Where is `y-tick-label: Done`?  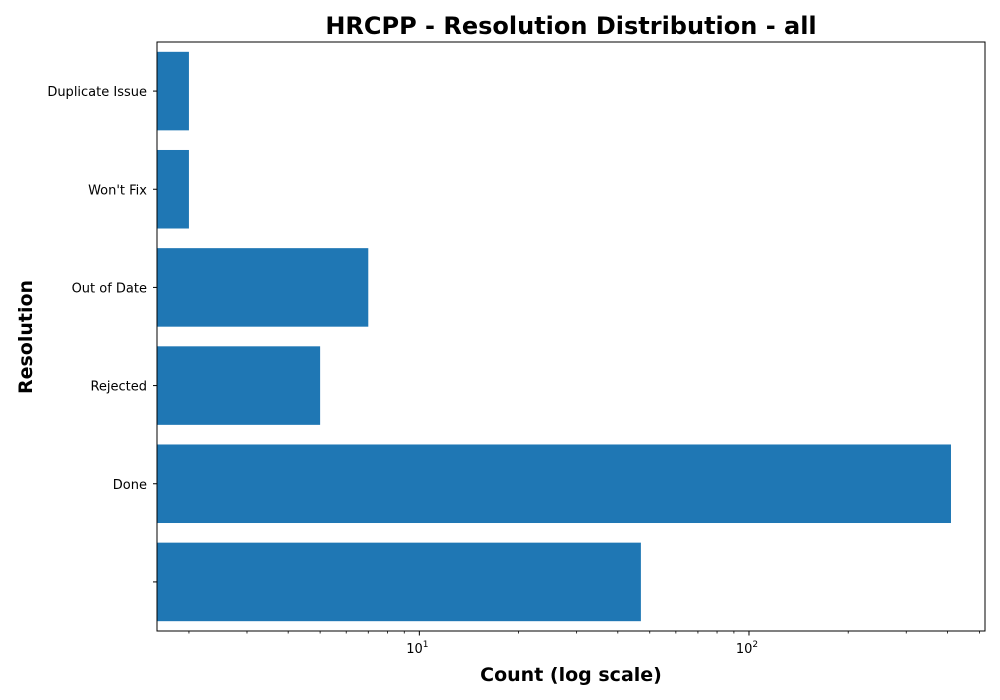
y-tick-label: Done is located at coordinates (130, 485).